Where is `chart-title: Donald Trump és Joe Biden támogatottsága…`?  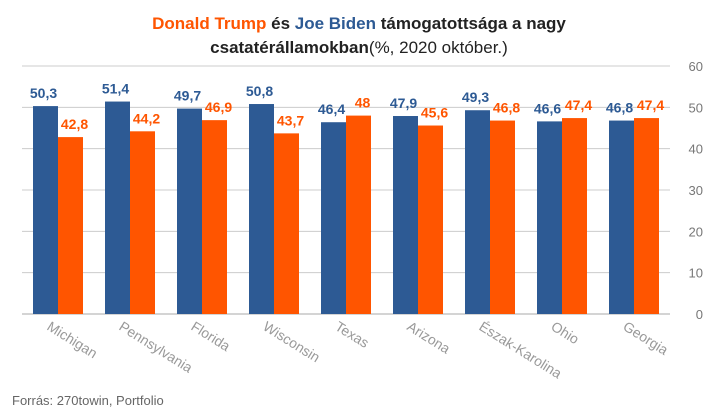 chart-title: Donald Trump és Joe Biden támogatottsága… is located at coordinates (359, 36).